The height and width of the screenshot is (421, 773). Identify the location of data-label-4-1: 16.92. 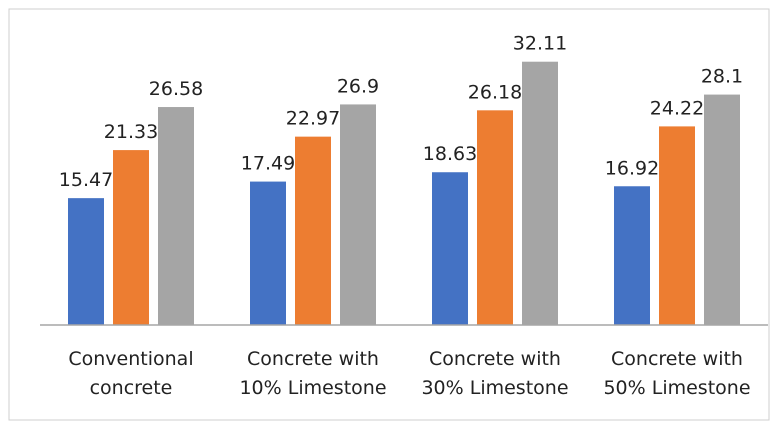
(632, 168).